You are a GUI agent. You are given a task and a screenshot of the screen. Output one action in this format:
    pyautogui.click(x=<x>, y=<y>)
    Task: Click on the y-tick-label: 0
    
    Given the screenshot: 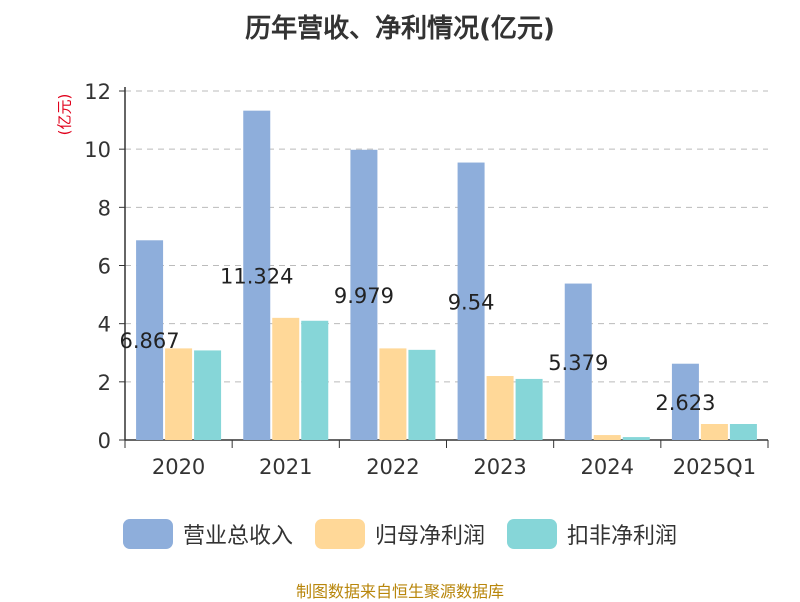 What is the action you would take?
    pyautogui.click(x=104, y=441)
    